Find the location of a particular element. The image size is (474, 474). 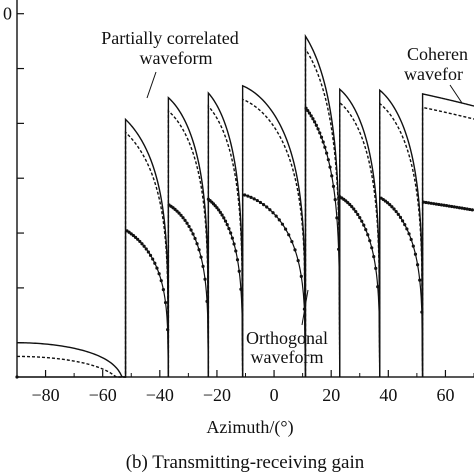

y-tick-label: 0 is located at coordinates (7, 14).